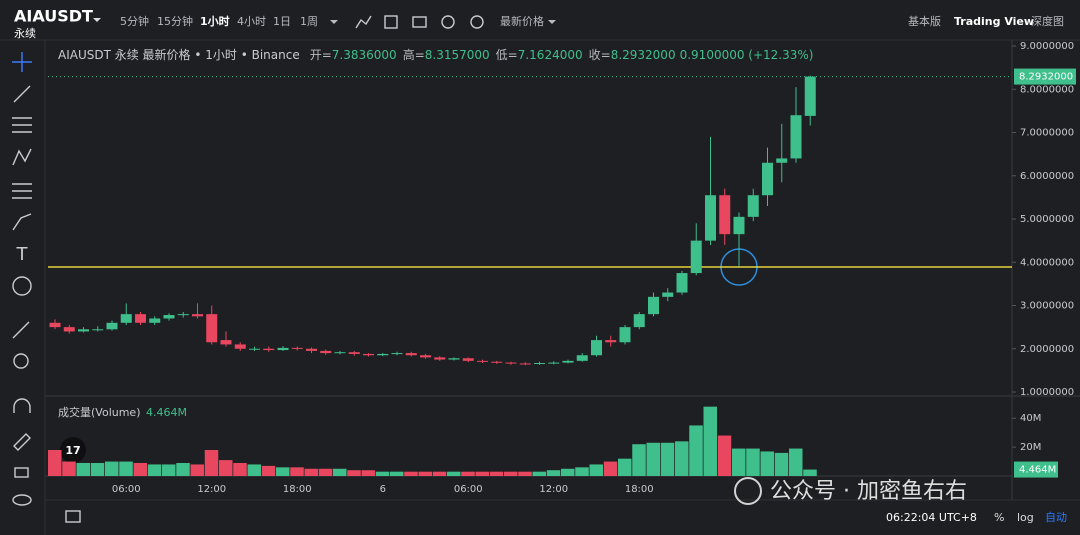 The width and height of the screenshot is (1080, 535). Describe the element at coordinates (383, 489) in the screenshot. I see `x-tick-label: 6` at that location.